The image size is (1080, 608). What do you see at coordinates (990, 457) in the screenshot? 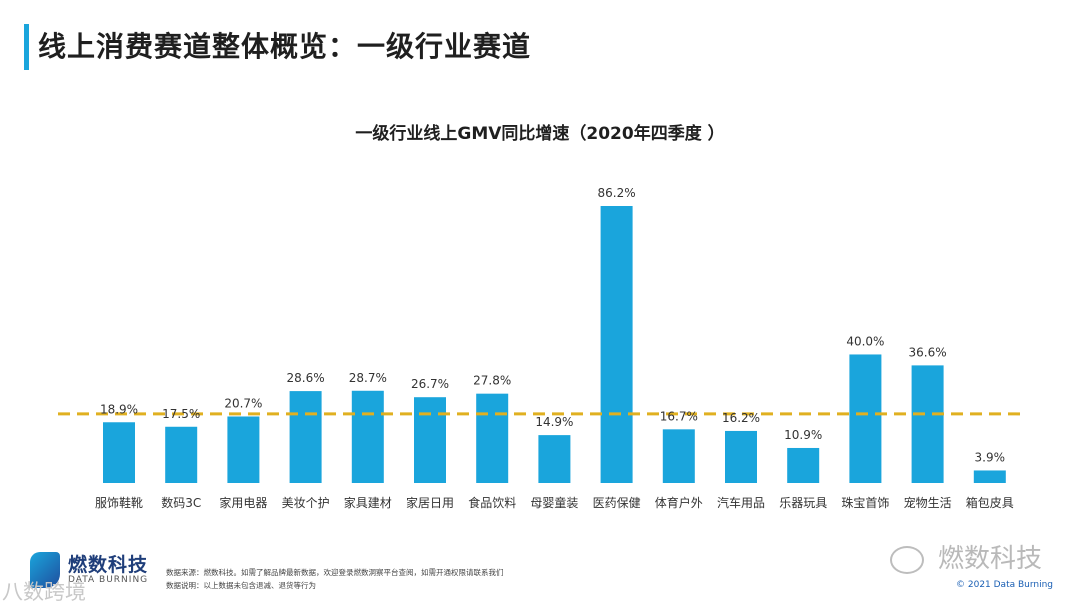
I see `value-label-14: 3.9%` at bounding box center [990, 457].